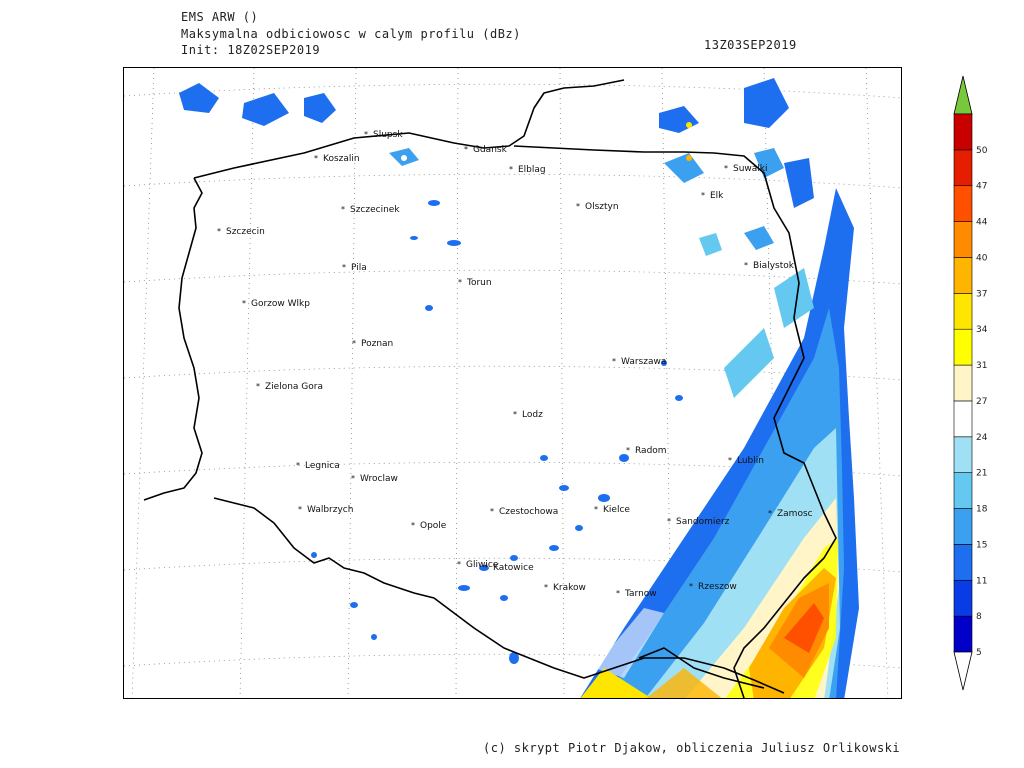 The width and height of the screenshot is (1024, 768). What do you see at coordinates (981, 545) in the screenshot?
I see `colorbar-tick-label: 15` at bounding box center [981, 545].